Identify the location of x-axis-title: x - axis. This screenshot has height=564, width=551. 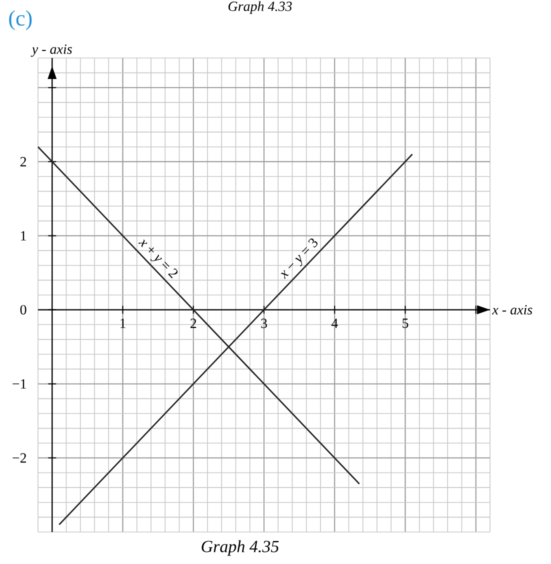
(512, 310).